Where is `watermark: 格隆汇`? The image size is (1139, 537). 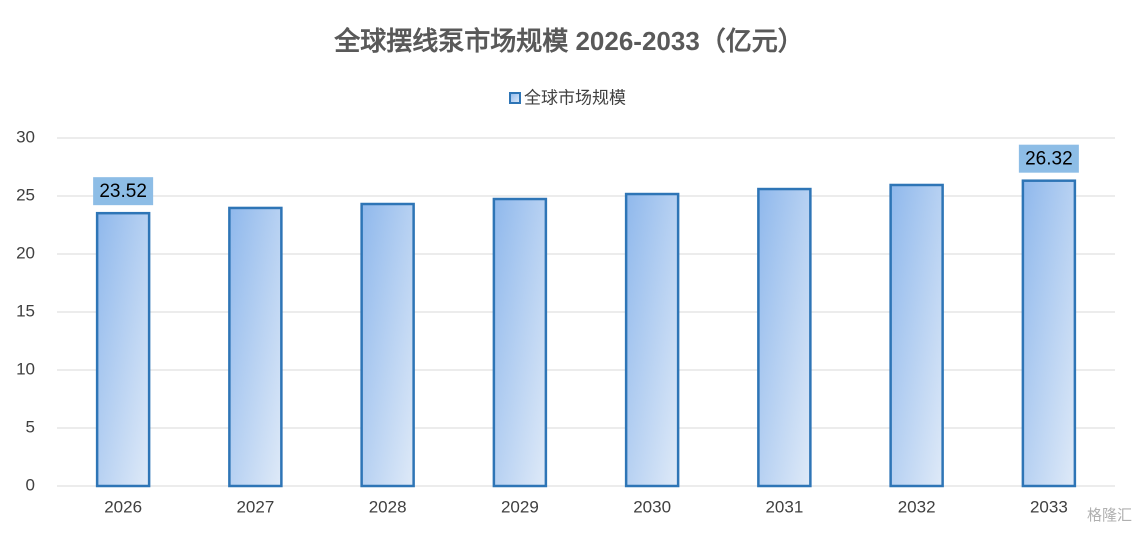
watermark: 格隆汇 is located at coordinates (1109, 515).